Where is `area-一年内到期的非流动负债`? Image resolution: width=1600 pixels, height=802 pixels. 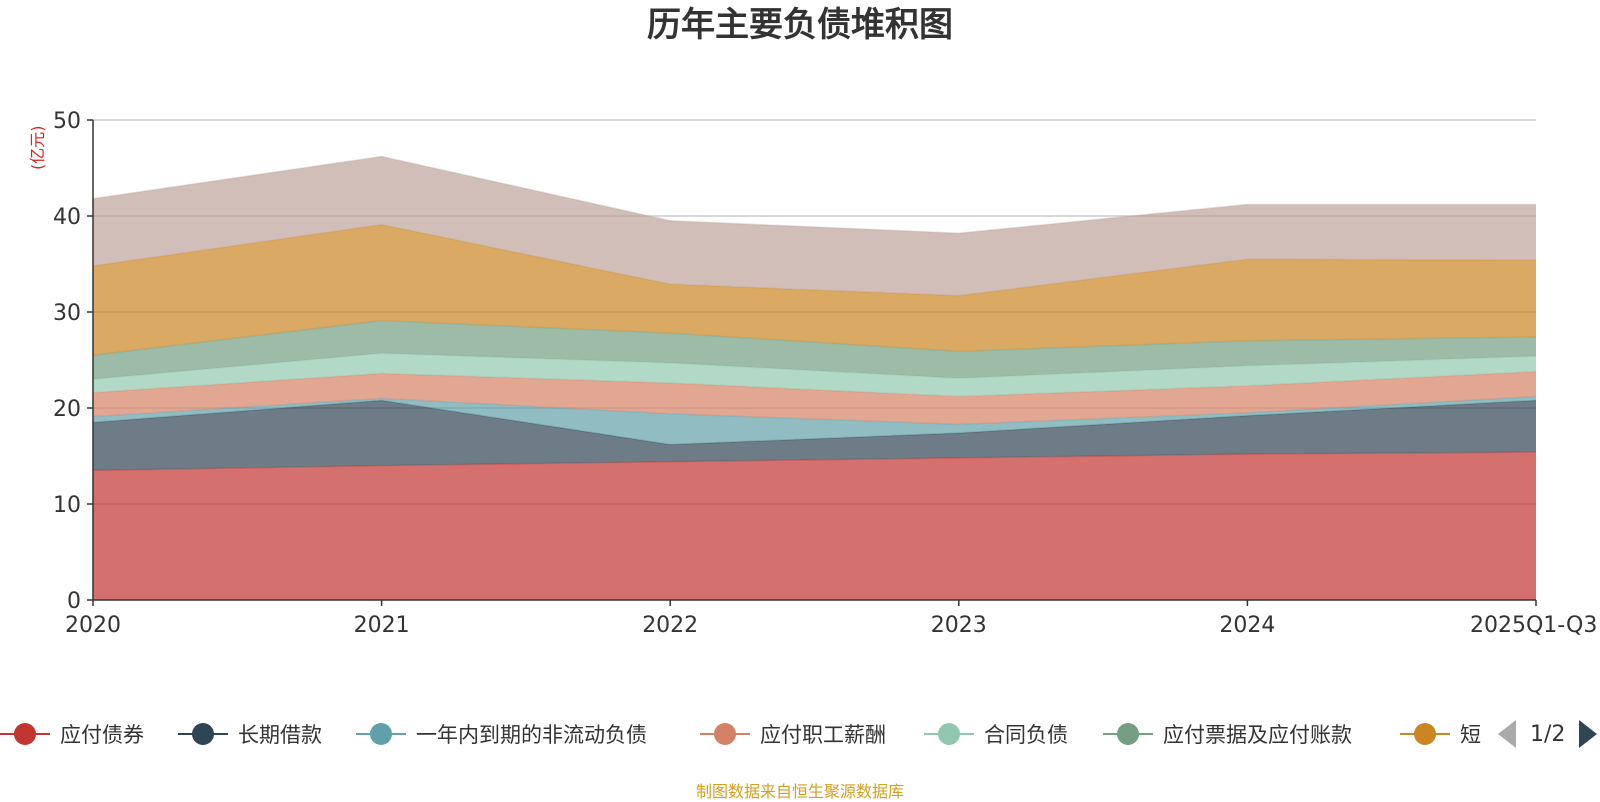
area-一年内到期的非流动负债 is located at coordinates (814, 420).